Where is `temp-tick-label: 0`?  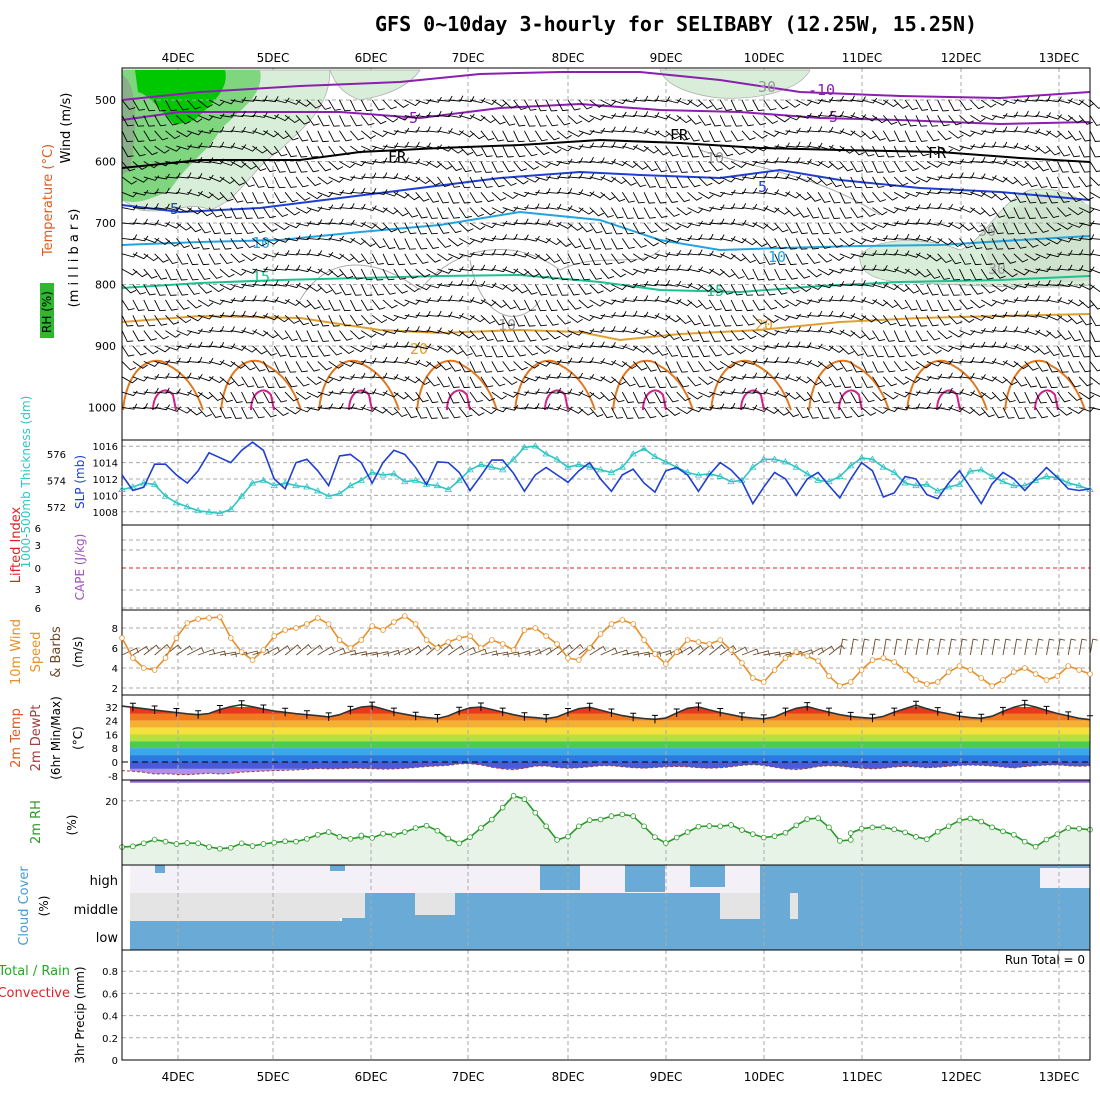
temp-tick-label: 0 is located at coordinates (115, 763).